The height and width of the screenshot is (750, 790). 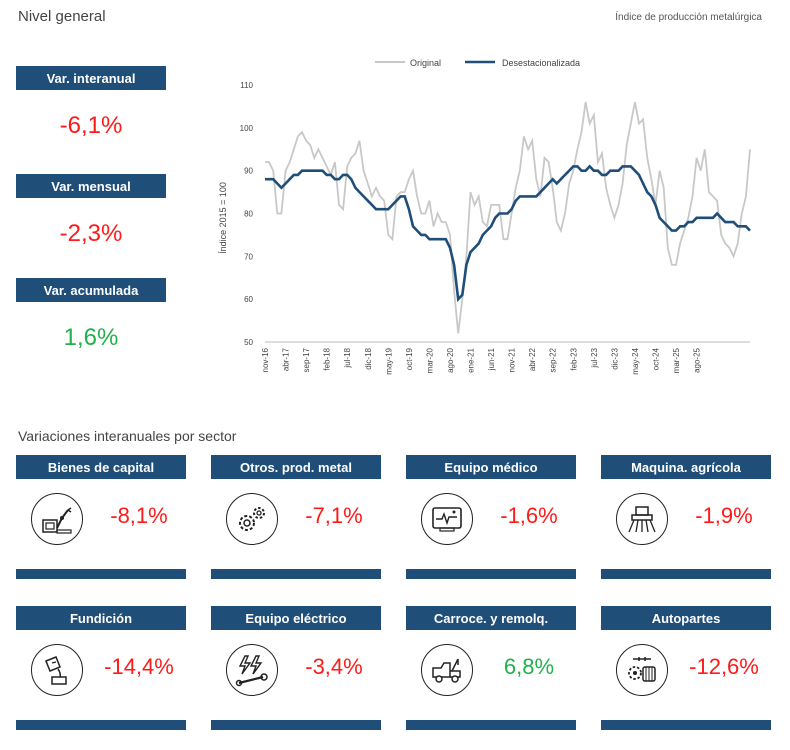 What do you see at coordinates (635, 360) in the screenshot?
I see `x-tick-label: may-24` at bounding box center [635, 360].